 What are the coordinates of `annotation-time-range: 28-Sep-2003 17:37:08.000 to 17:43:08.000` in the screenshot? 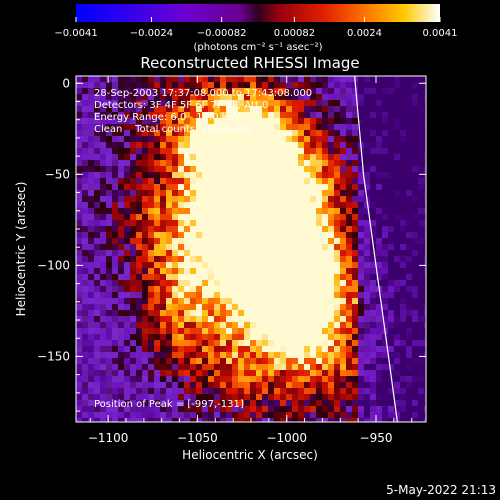 It's located at (203, 93).